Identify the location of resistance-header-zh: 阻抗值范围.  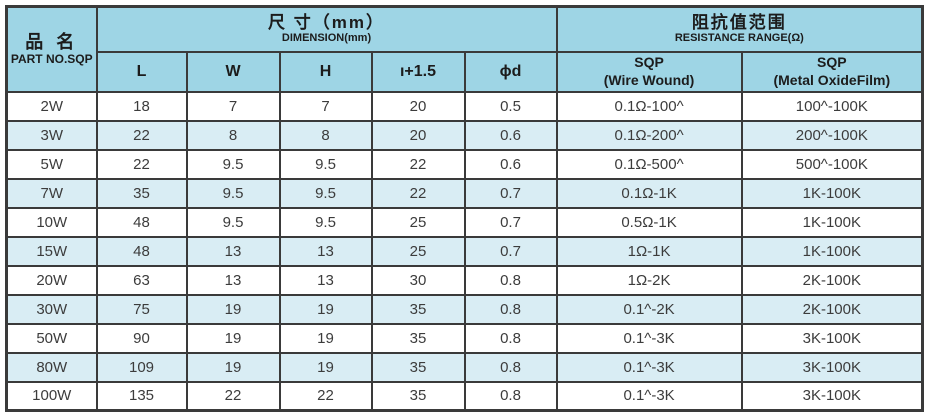
(739, 22).